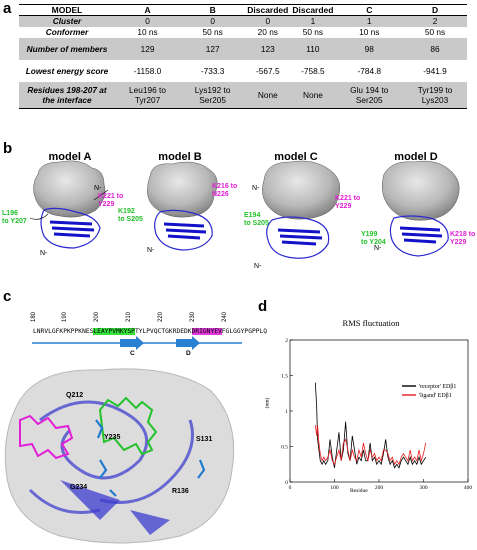  Describe the element at coordinates (137, 343) in the screenshot. I see `secondary-structure-track` at that location.